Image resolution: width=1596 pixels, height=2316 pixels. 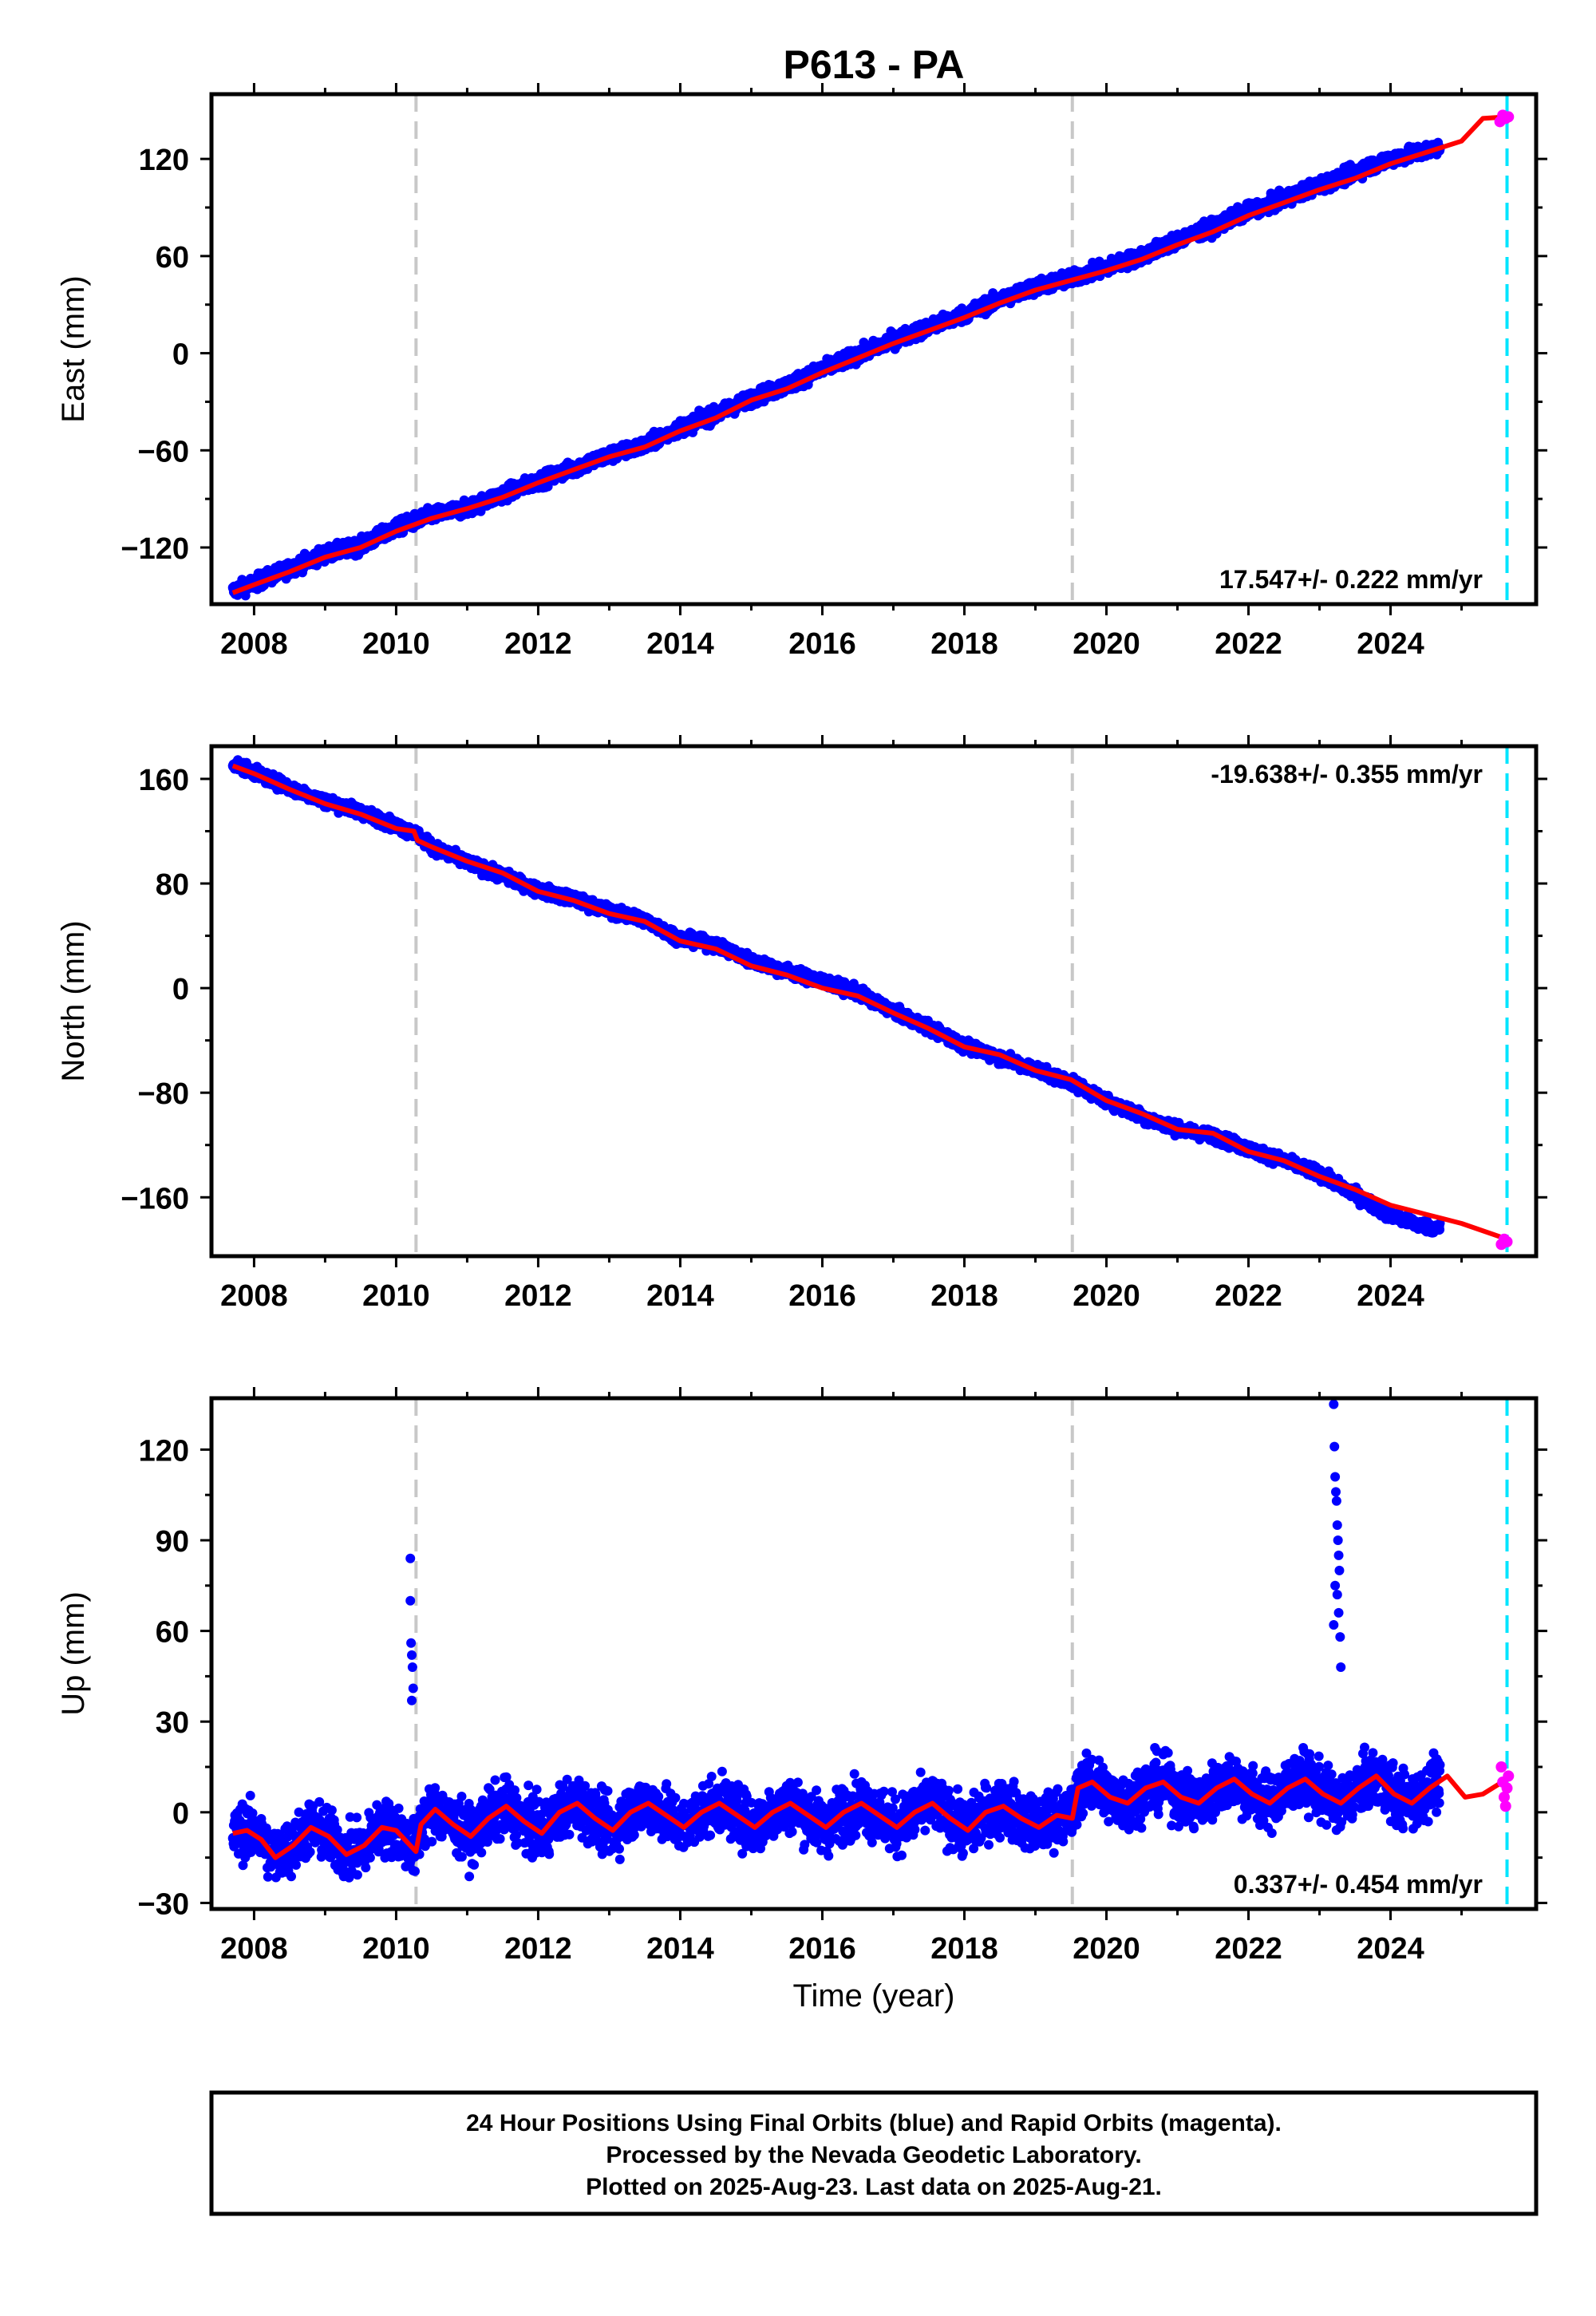 What do you see at coordinates (1248, 644) in the screenshot?
I see `x-tick-label: 2022` at bounding box center [1248, 644].